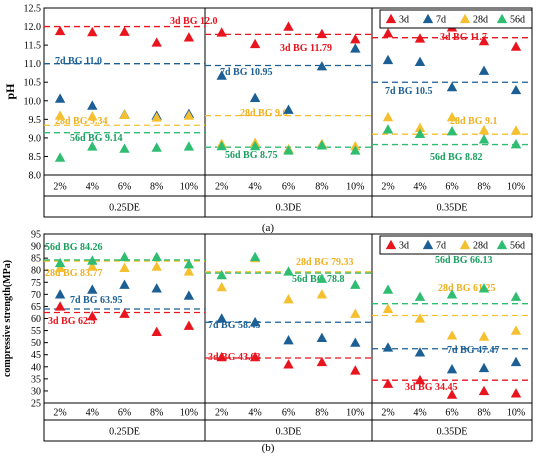 The height and width of the screenshot is (460, 550). What do you see at coordinates (74, 273) in the screenshot?
I see `baseline-label-28d: 28d BG 83.77` at bounding box center [74, 273].